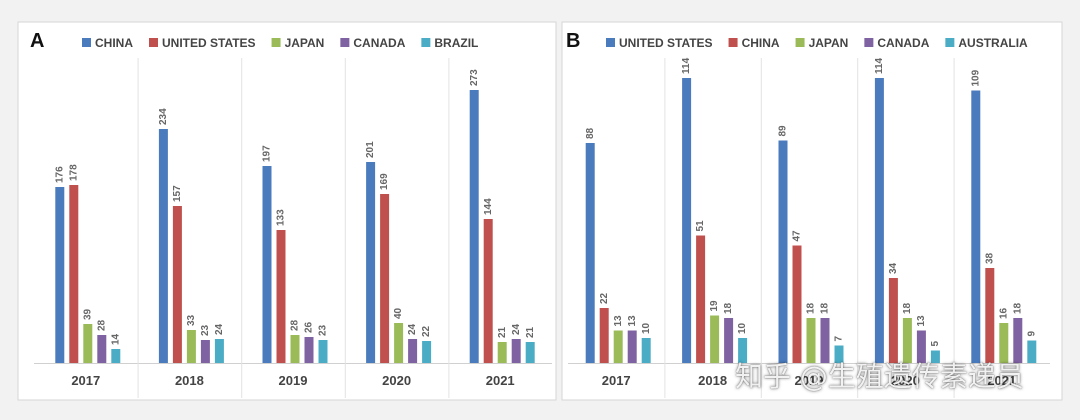  I want to click on data-label: 89, so click(783, 131).